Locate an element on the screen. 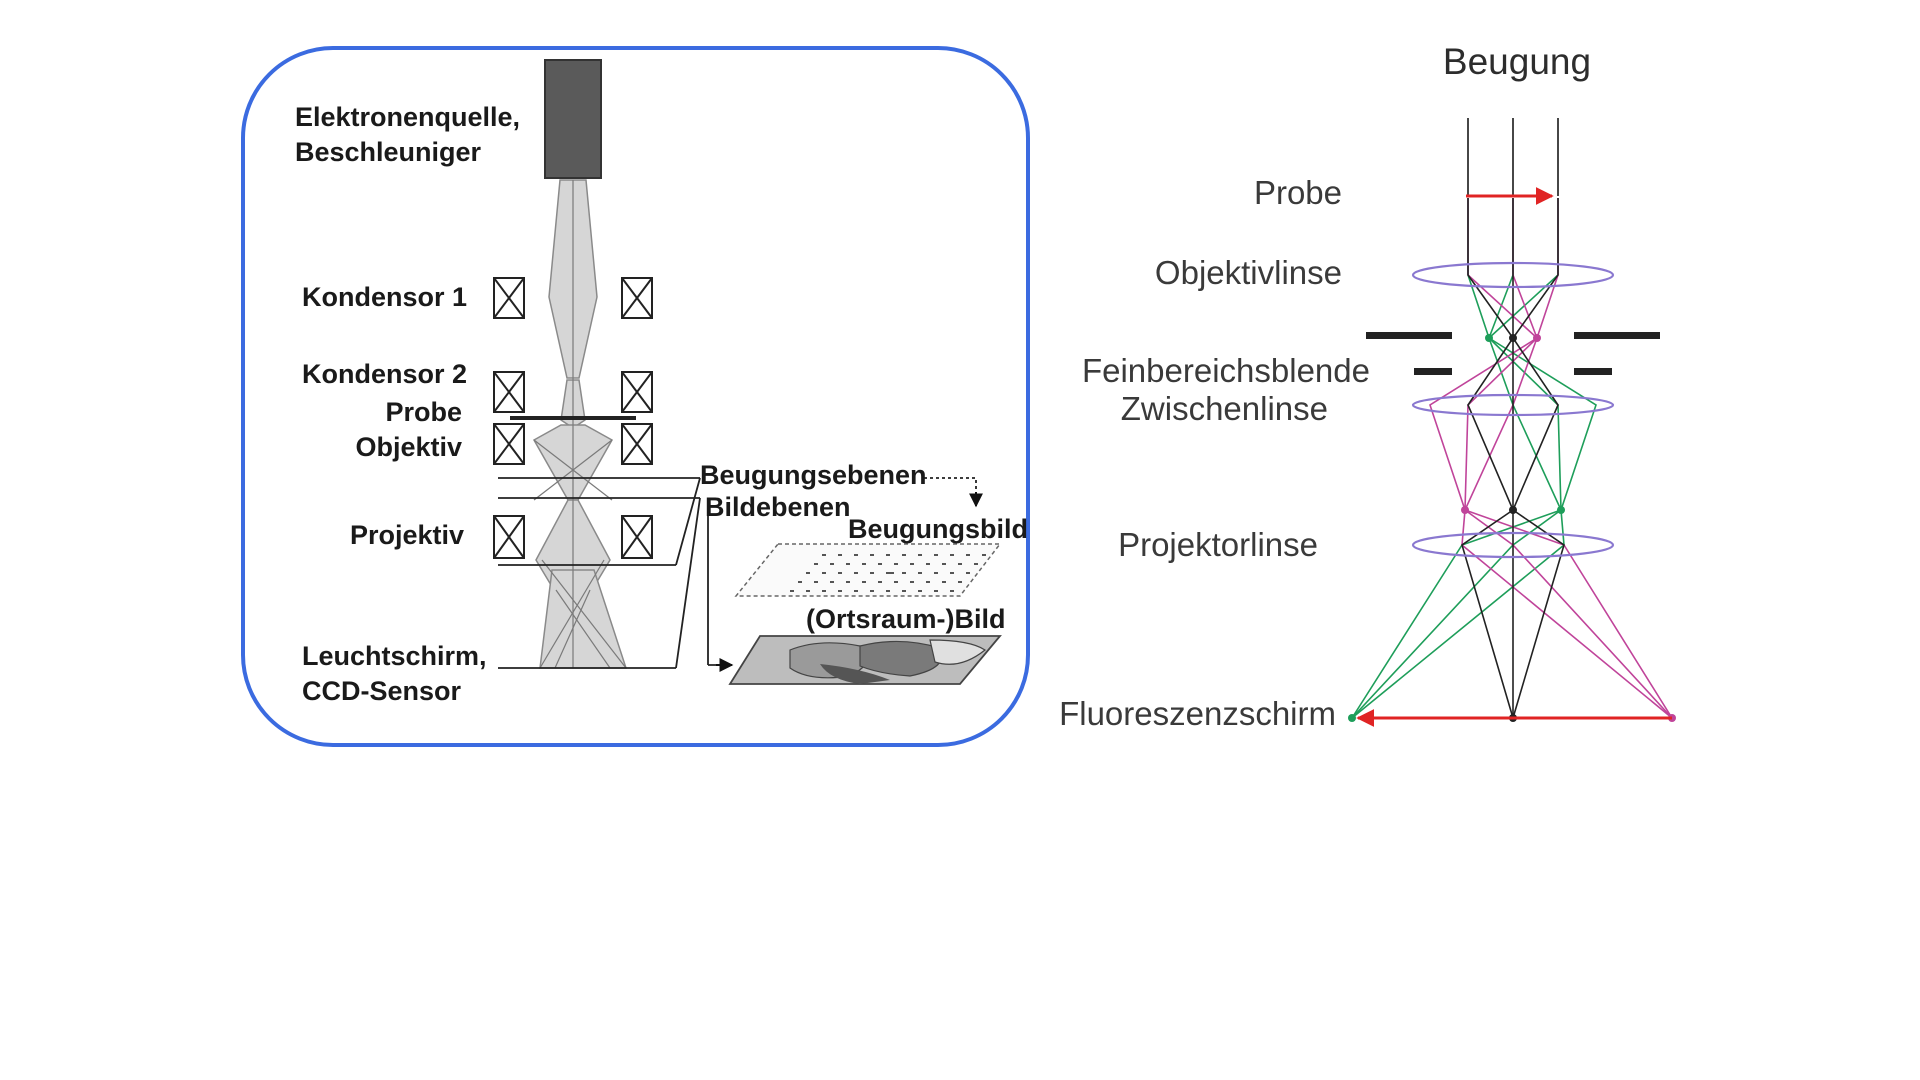 The width and height of the screenshot is (1920, 1080). intermediate-lens is located at coordinates (1513, 405).